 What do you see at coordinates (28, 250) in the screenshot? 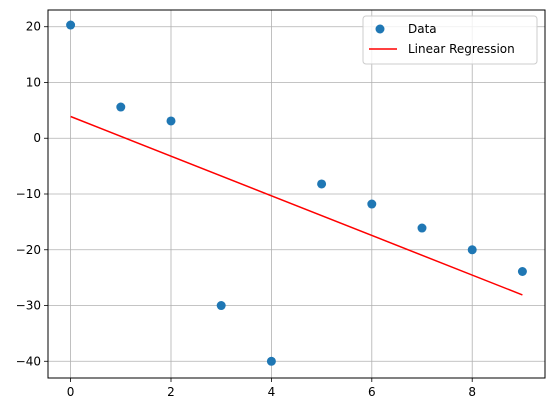
I see `y-tick-label: −20` at bounding box center [28, 250].